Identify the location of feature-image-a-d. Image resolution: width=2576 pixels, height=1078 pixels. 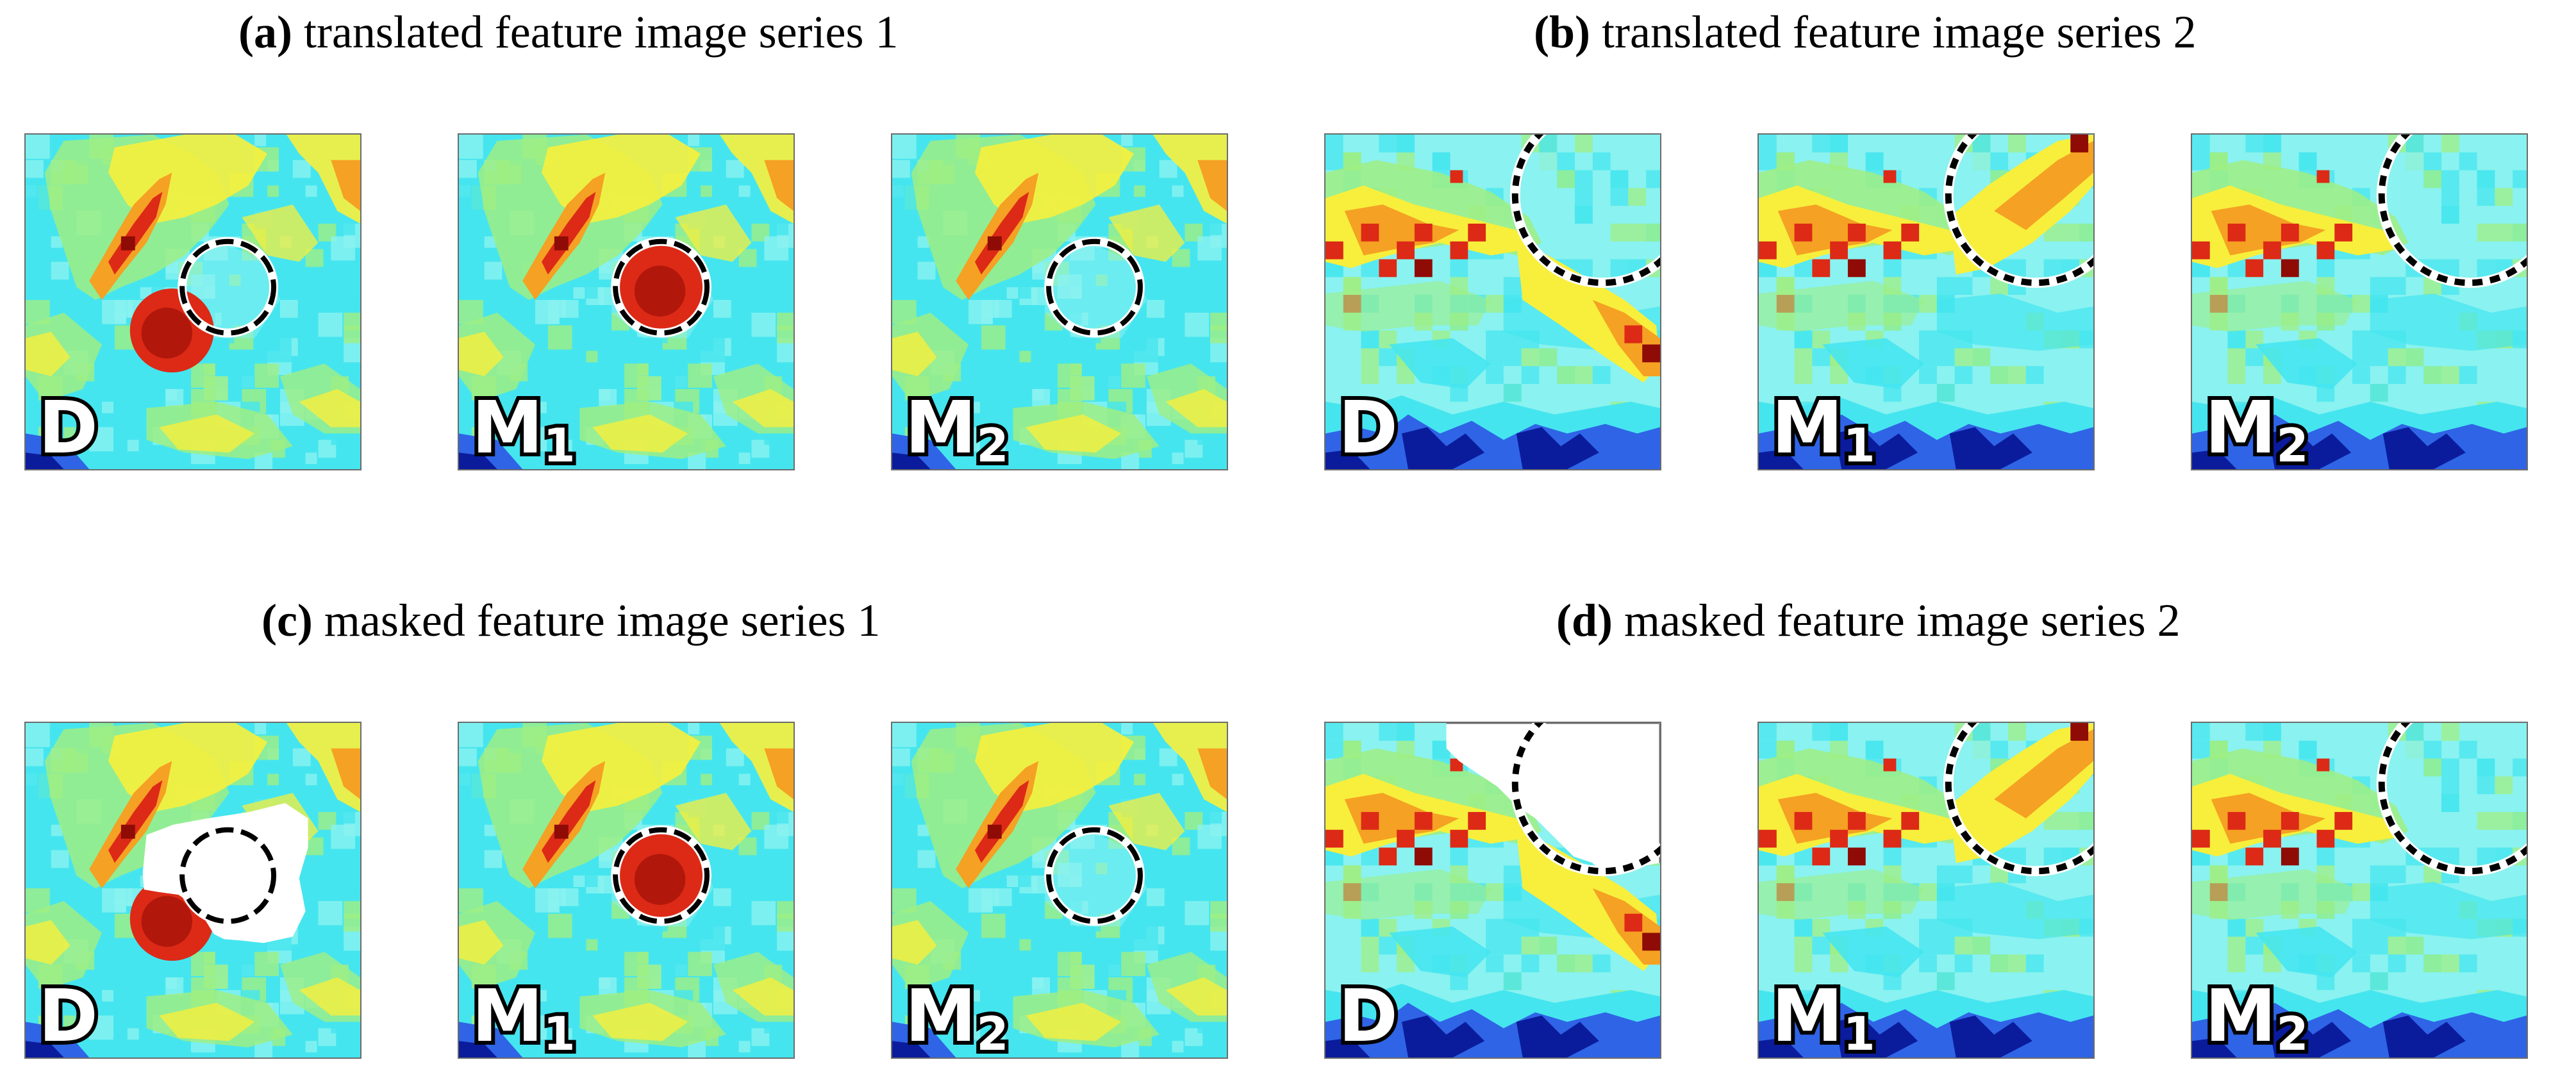
(193, 302).